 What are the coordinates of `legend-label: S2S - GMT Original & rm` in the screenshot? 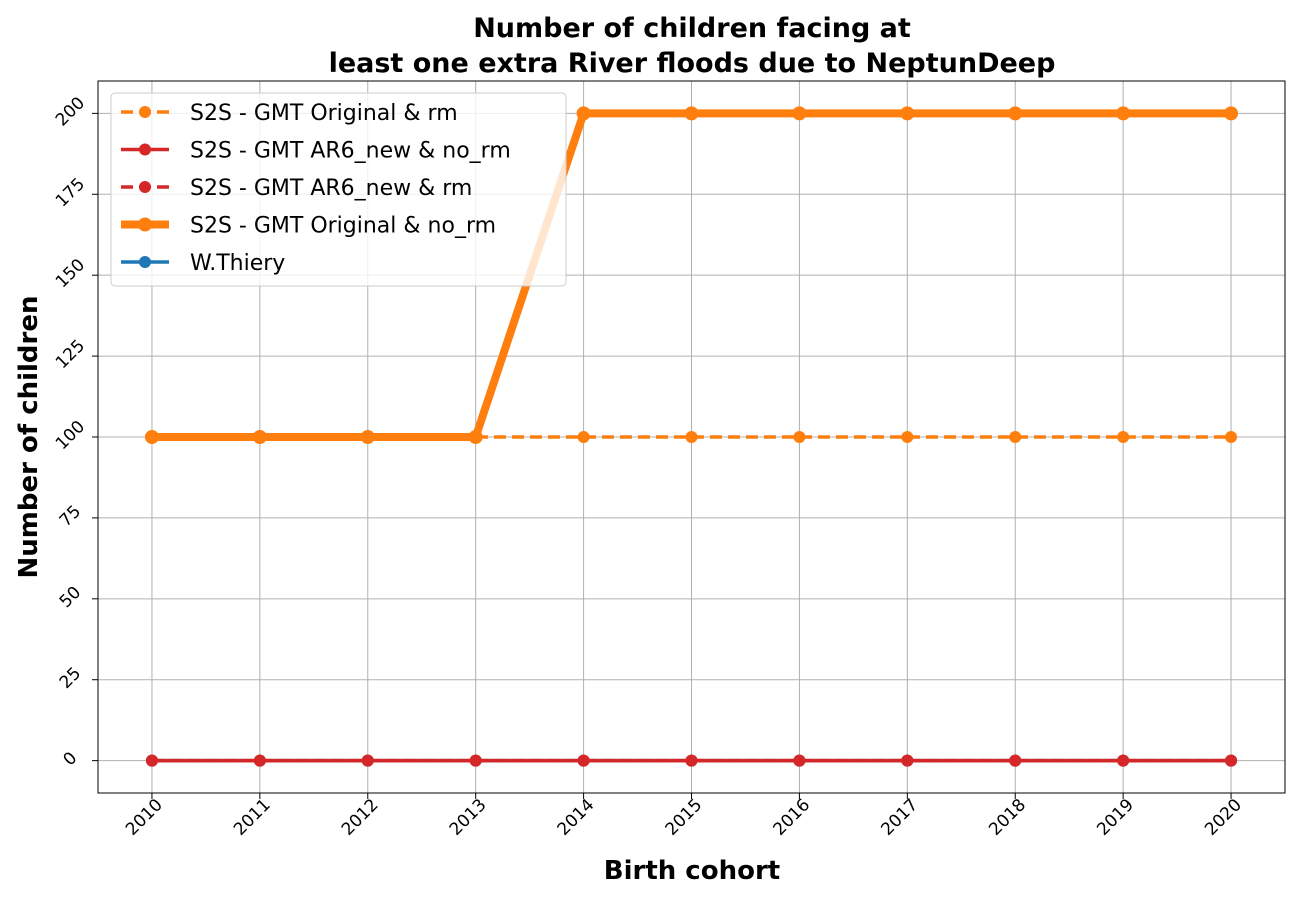 It's located at (324, 113).